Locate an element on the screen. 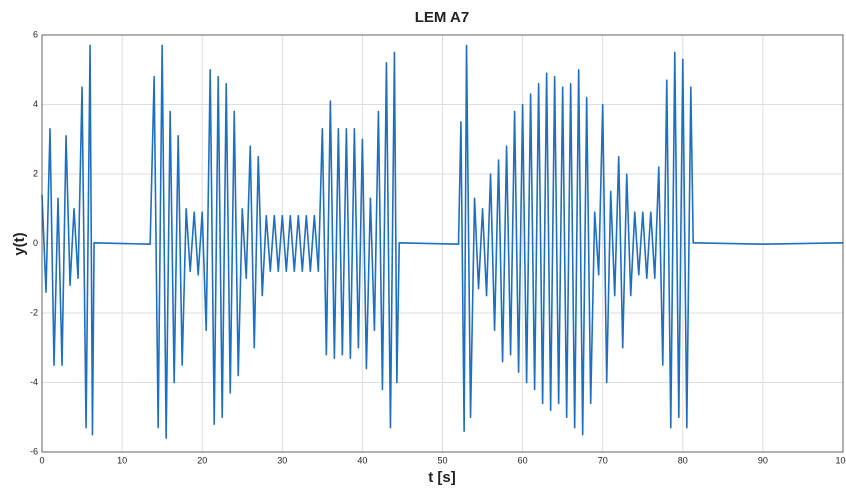  x-tick-label: 90 is located at coordinates (763, 460).